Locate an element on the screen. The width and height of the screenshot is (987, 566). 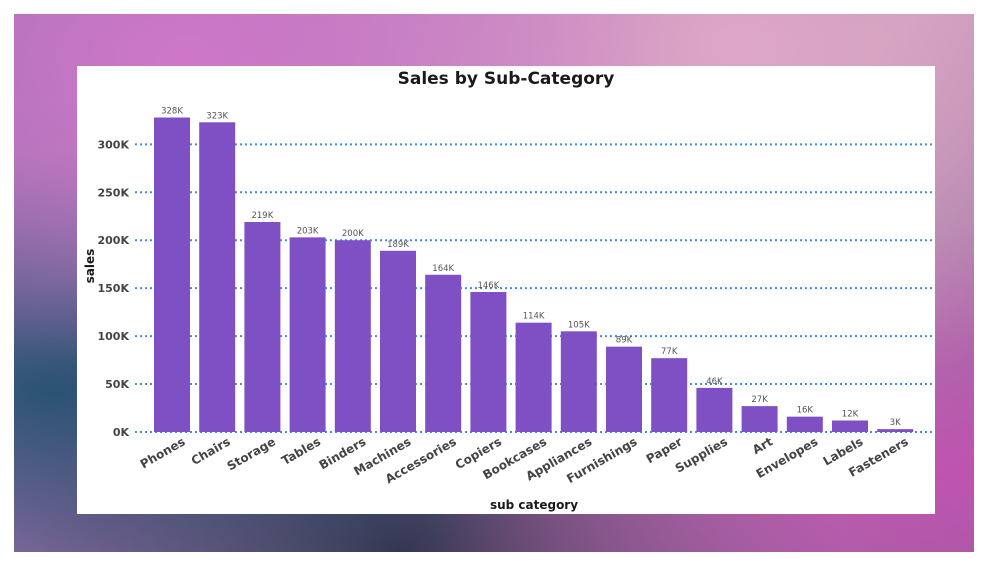
y-tick-label: 200K is located at coordinates (114, 240).